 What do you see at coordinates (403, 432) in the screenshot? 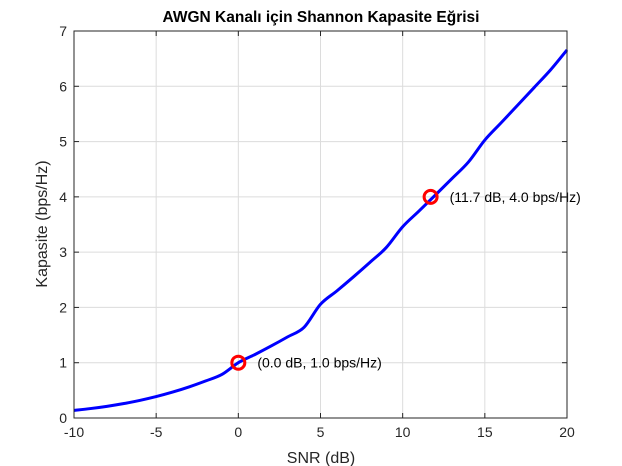
I see `x-tick-label: 10` at bounding box center [403, 432].